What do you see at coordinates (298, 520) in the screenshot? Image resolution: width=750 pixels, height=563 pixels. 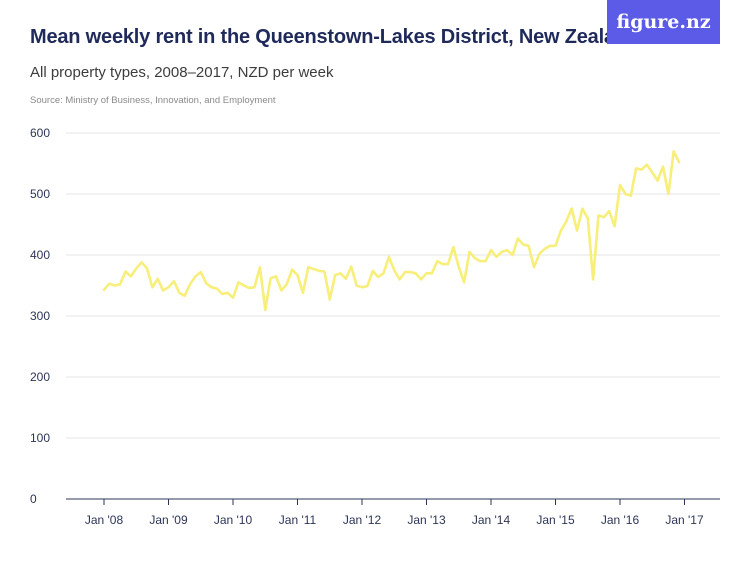 I see `x-tick-label: Jan '11` at bounding box center [298, 520].